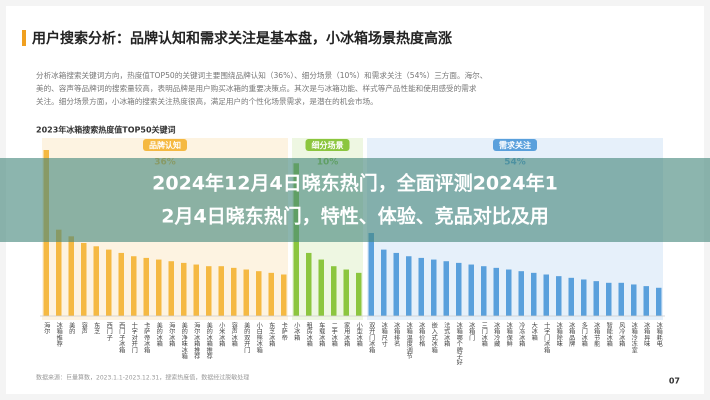 The width and height of the screenshot is (710, 400). I want to click on x-tick-label: 美的双开门, so click(246, 337).